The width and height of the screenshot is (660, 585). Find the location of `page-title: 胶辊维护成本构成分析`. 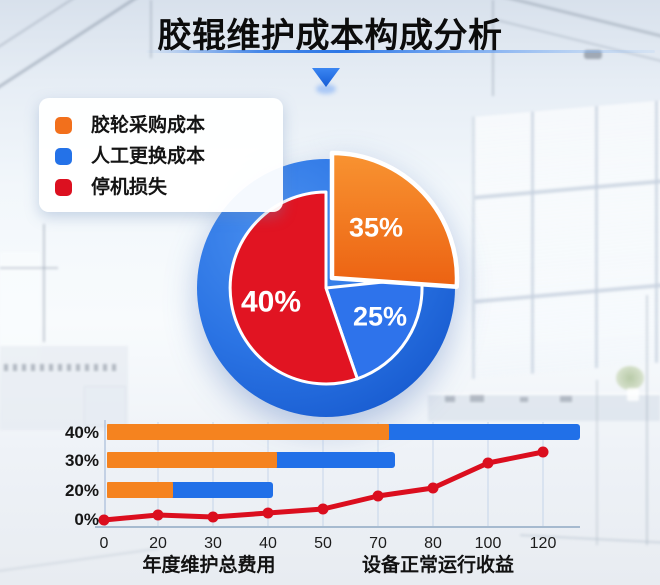

page-title: 胶辊维护成本构成分析 is located at coordinates (330, 36).